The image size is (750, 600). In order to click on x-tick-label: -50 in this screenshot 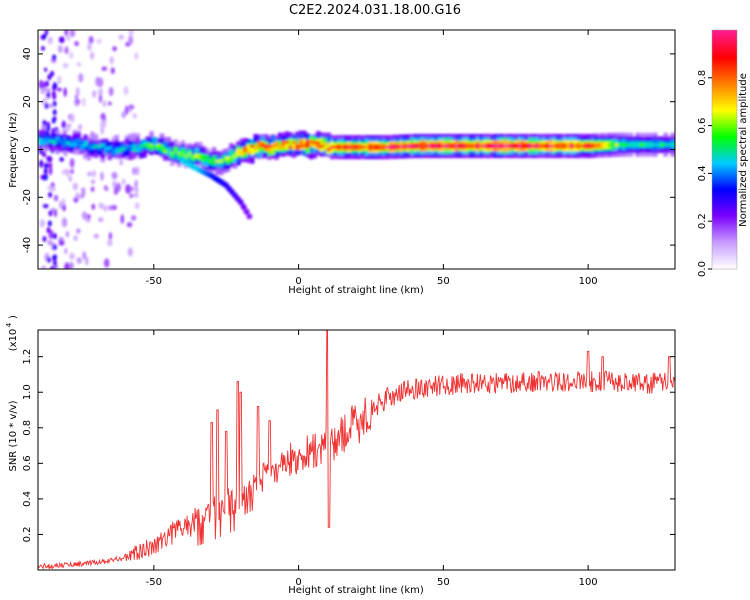, I will do `click(154, 281)`.